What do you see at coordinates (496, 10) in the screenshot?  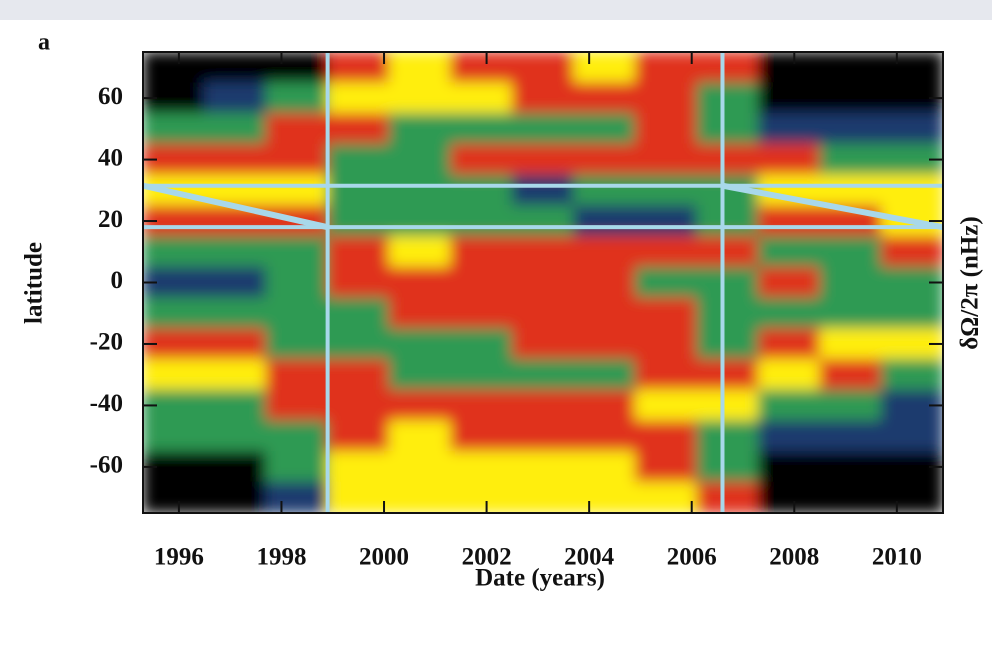 I see `top-strip` at bounding box center [496, 10].